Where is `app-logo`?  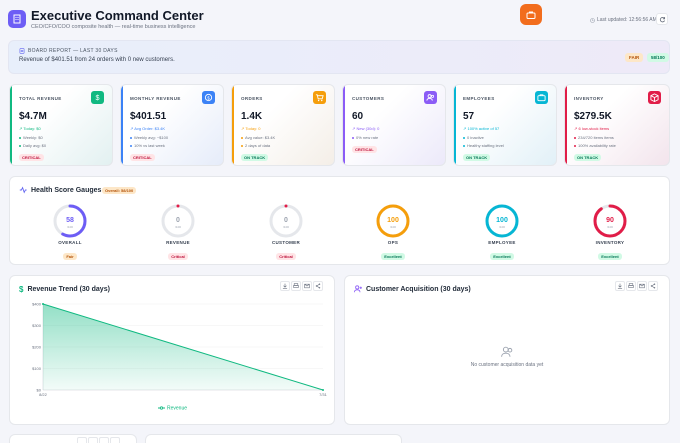 app-logo is located at coordinates (17, 19).